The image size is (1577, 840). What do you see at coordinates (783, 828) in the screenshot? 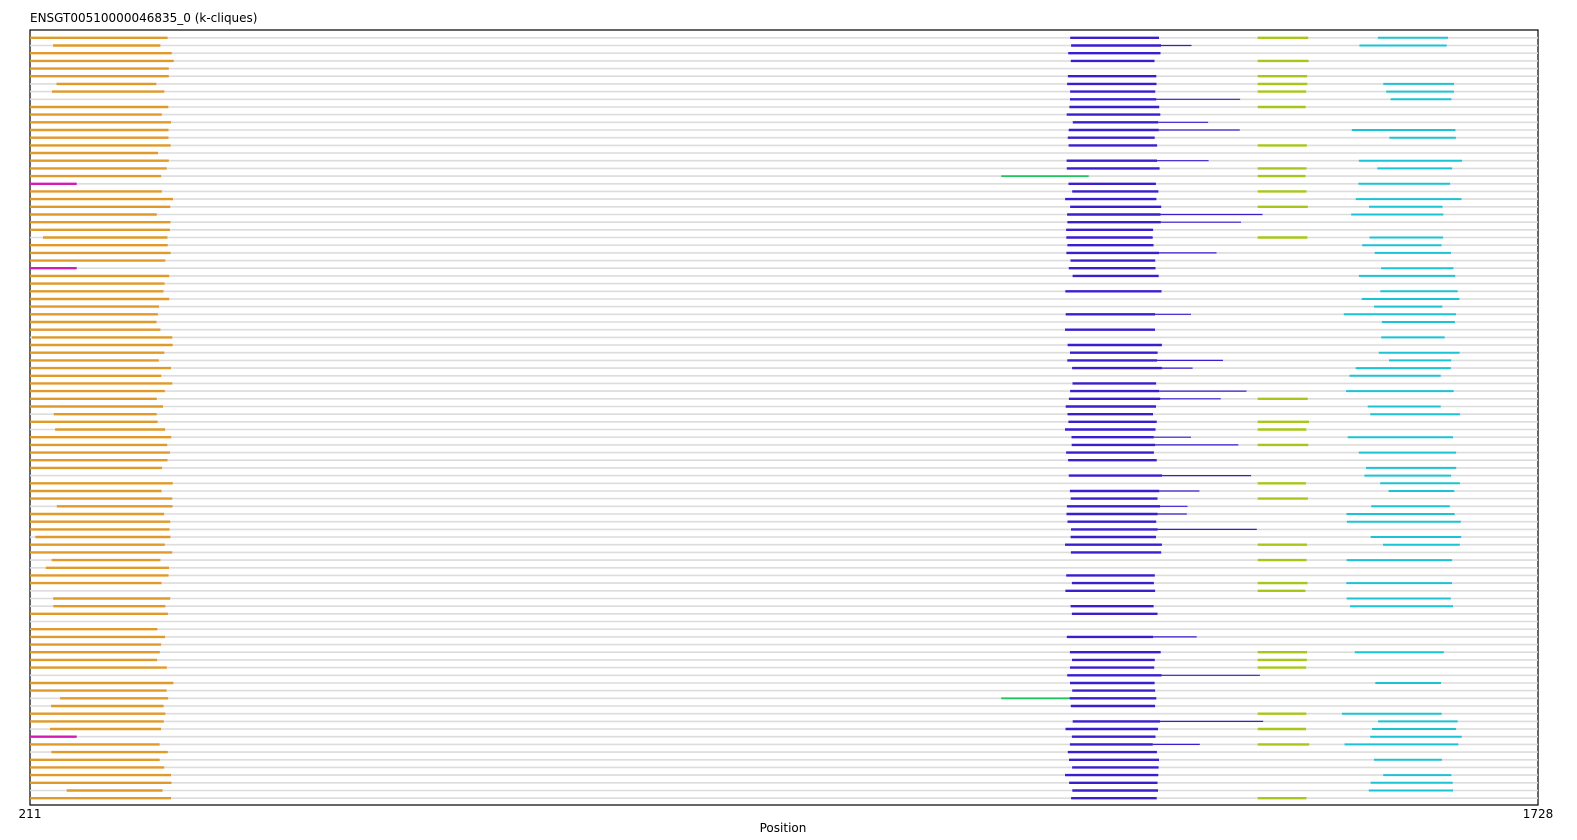
I see `x-axis-label: Position` at bounding box center [783, 828].